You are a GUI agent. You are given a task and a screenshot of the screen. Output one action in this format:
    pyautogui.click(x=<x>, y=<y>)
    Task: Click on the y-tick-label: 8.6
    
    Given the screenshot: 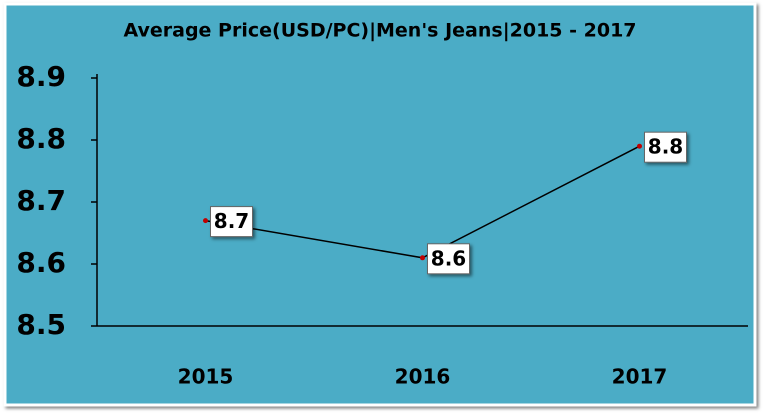 What is the action you would take?
    pyautogui.click(x=41, y=262)
    